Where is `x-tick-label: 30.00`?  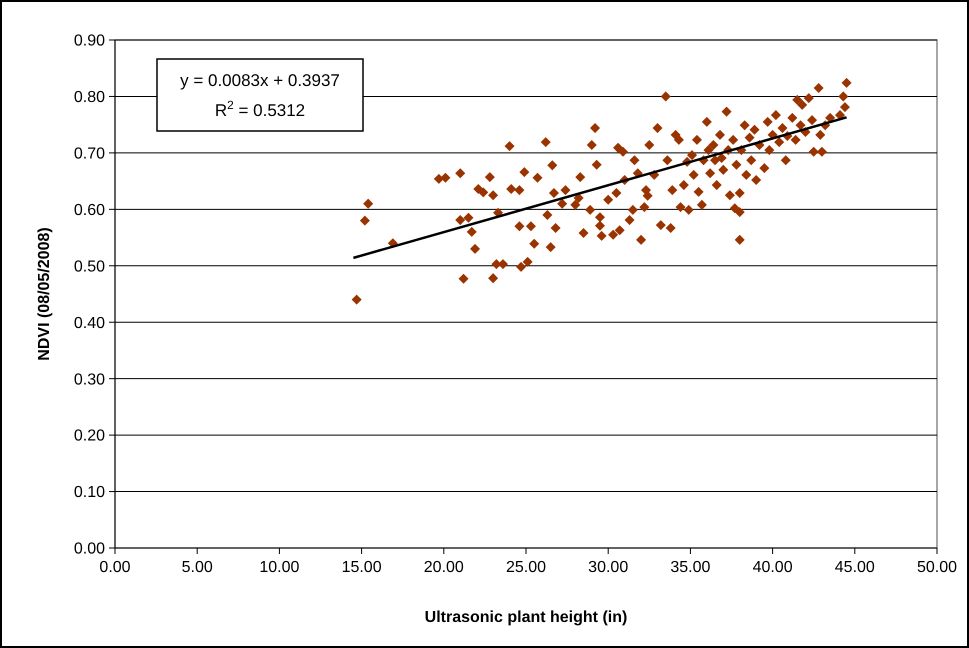 x-tick-label: 30.00 is located at coordinates (608, 567).